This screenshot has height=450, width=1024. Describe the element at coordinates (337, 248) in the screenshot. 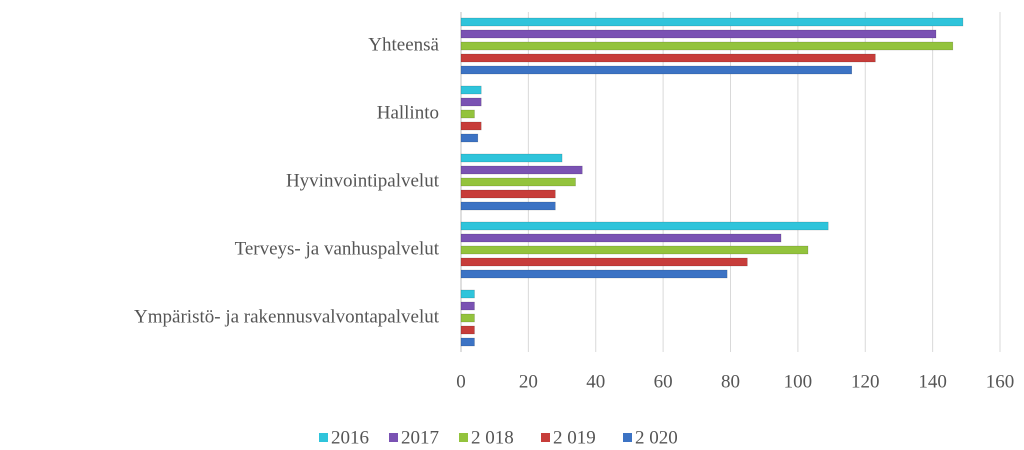

I see `y-tick-label: Terveys- ja vanhuspalvelut` at that location.